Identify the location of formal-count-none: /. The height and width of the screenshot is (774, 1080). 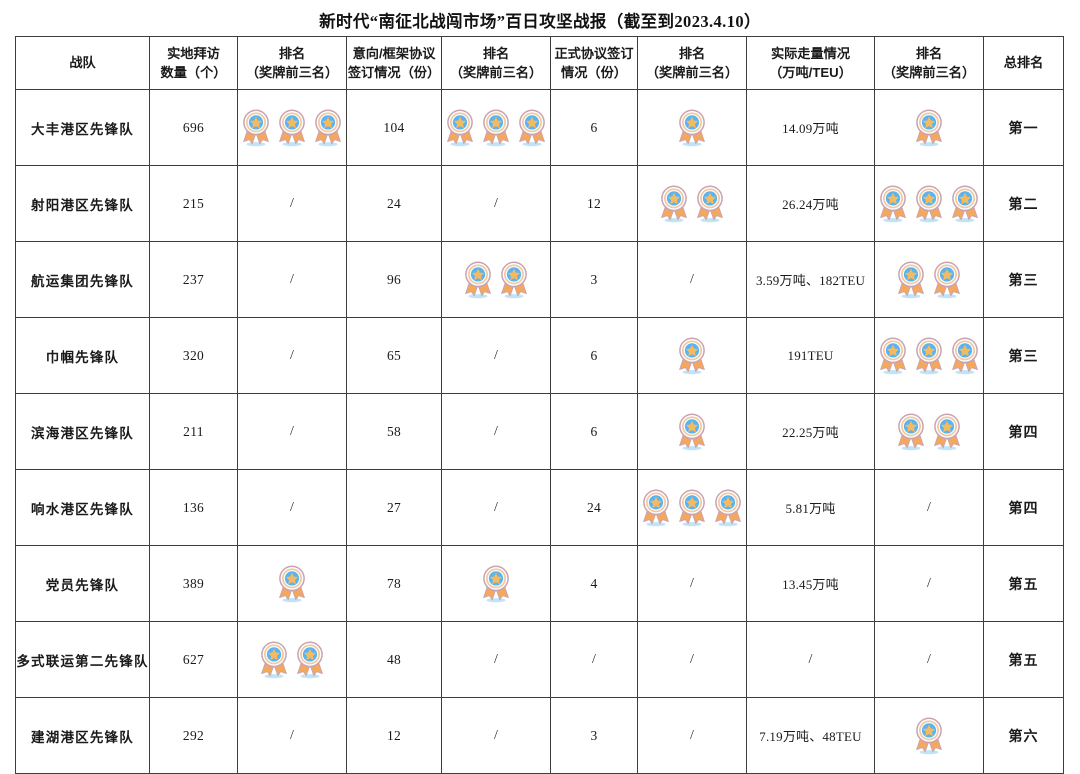
(594, 659).